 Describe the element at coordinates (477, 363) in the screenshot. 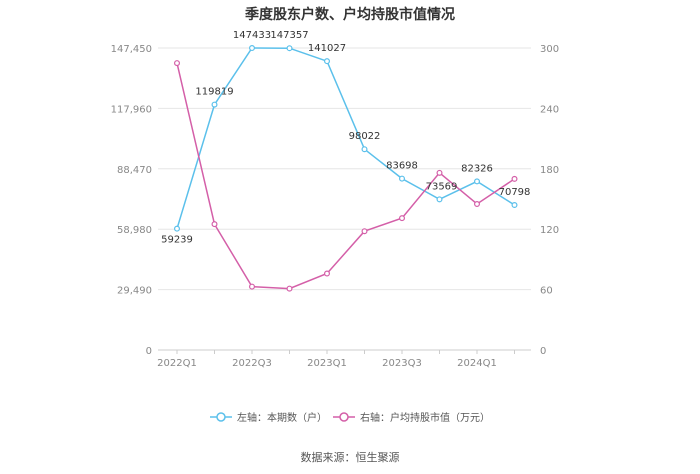

I see `x-tick-label: 2024Q1` at that location.